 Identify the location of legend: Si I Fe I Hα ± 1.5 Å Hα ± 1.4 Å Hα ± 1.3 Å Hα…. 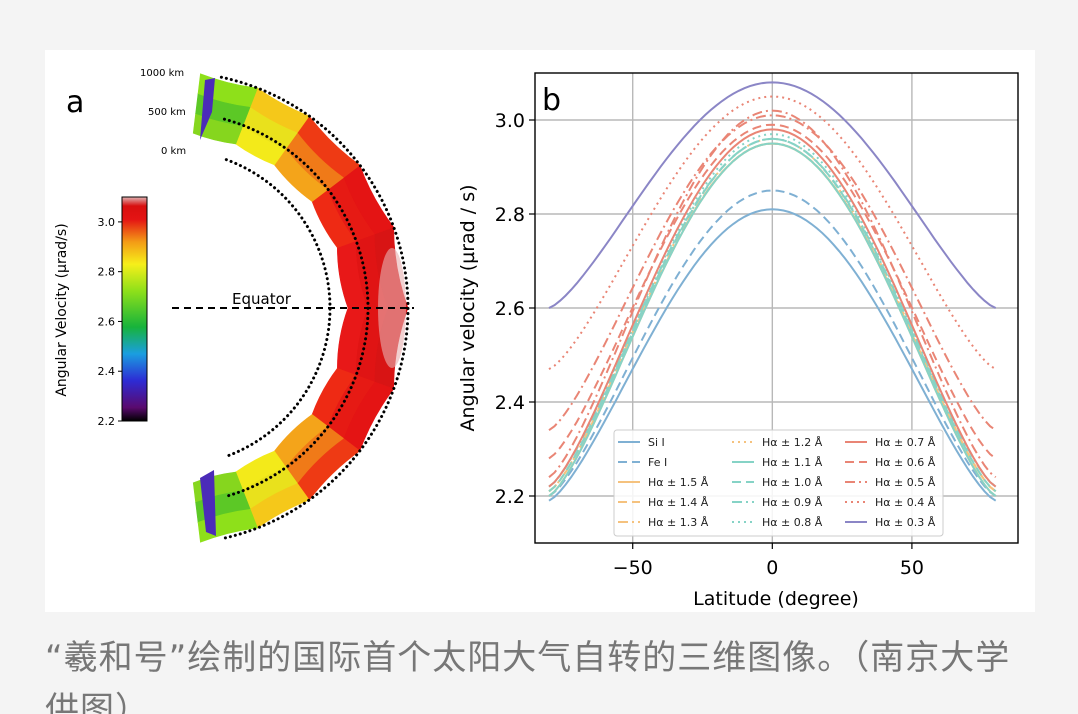
(778, 483).